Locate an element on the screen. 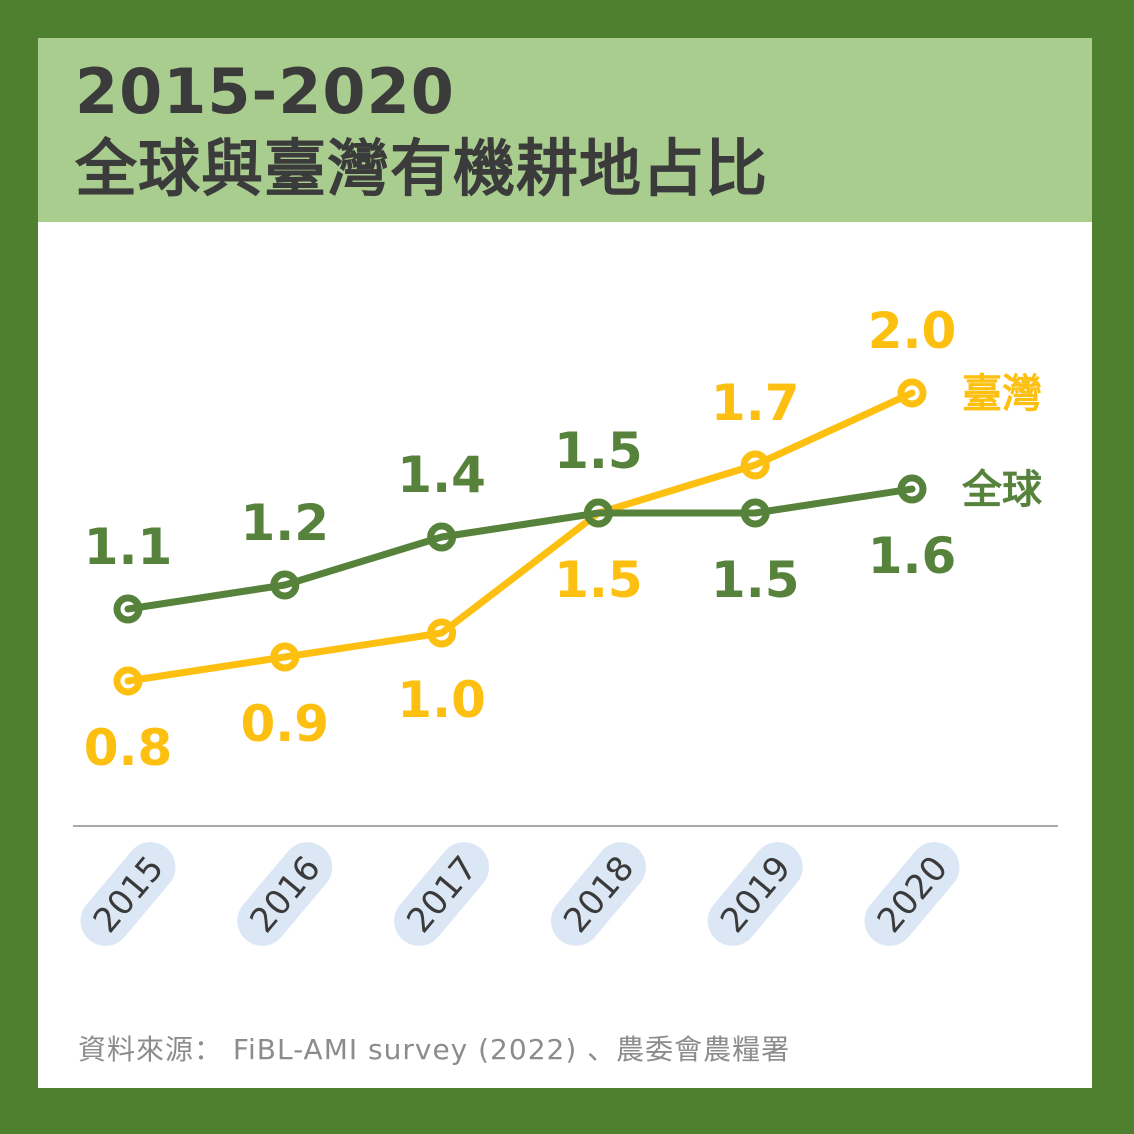  x-tick-2015: 2015 is located at coordinates (128, 894).